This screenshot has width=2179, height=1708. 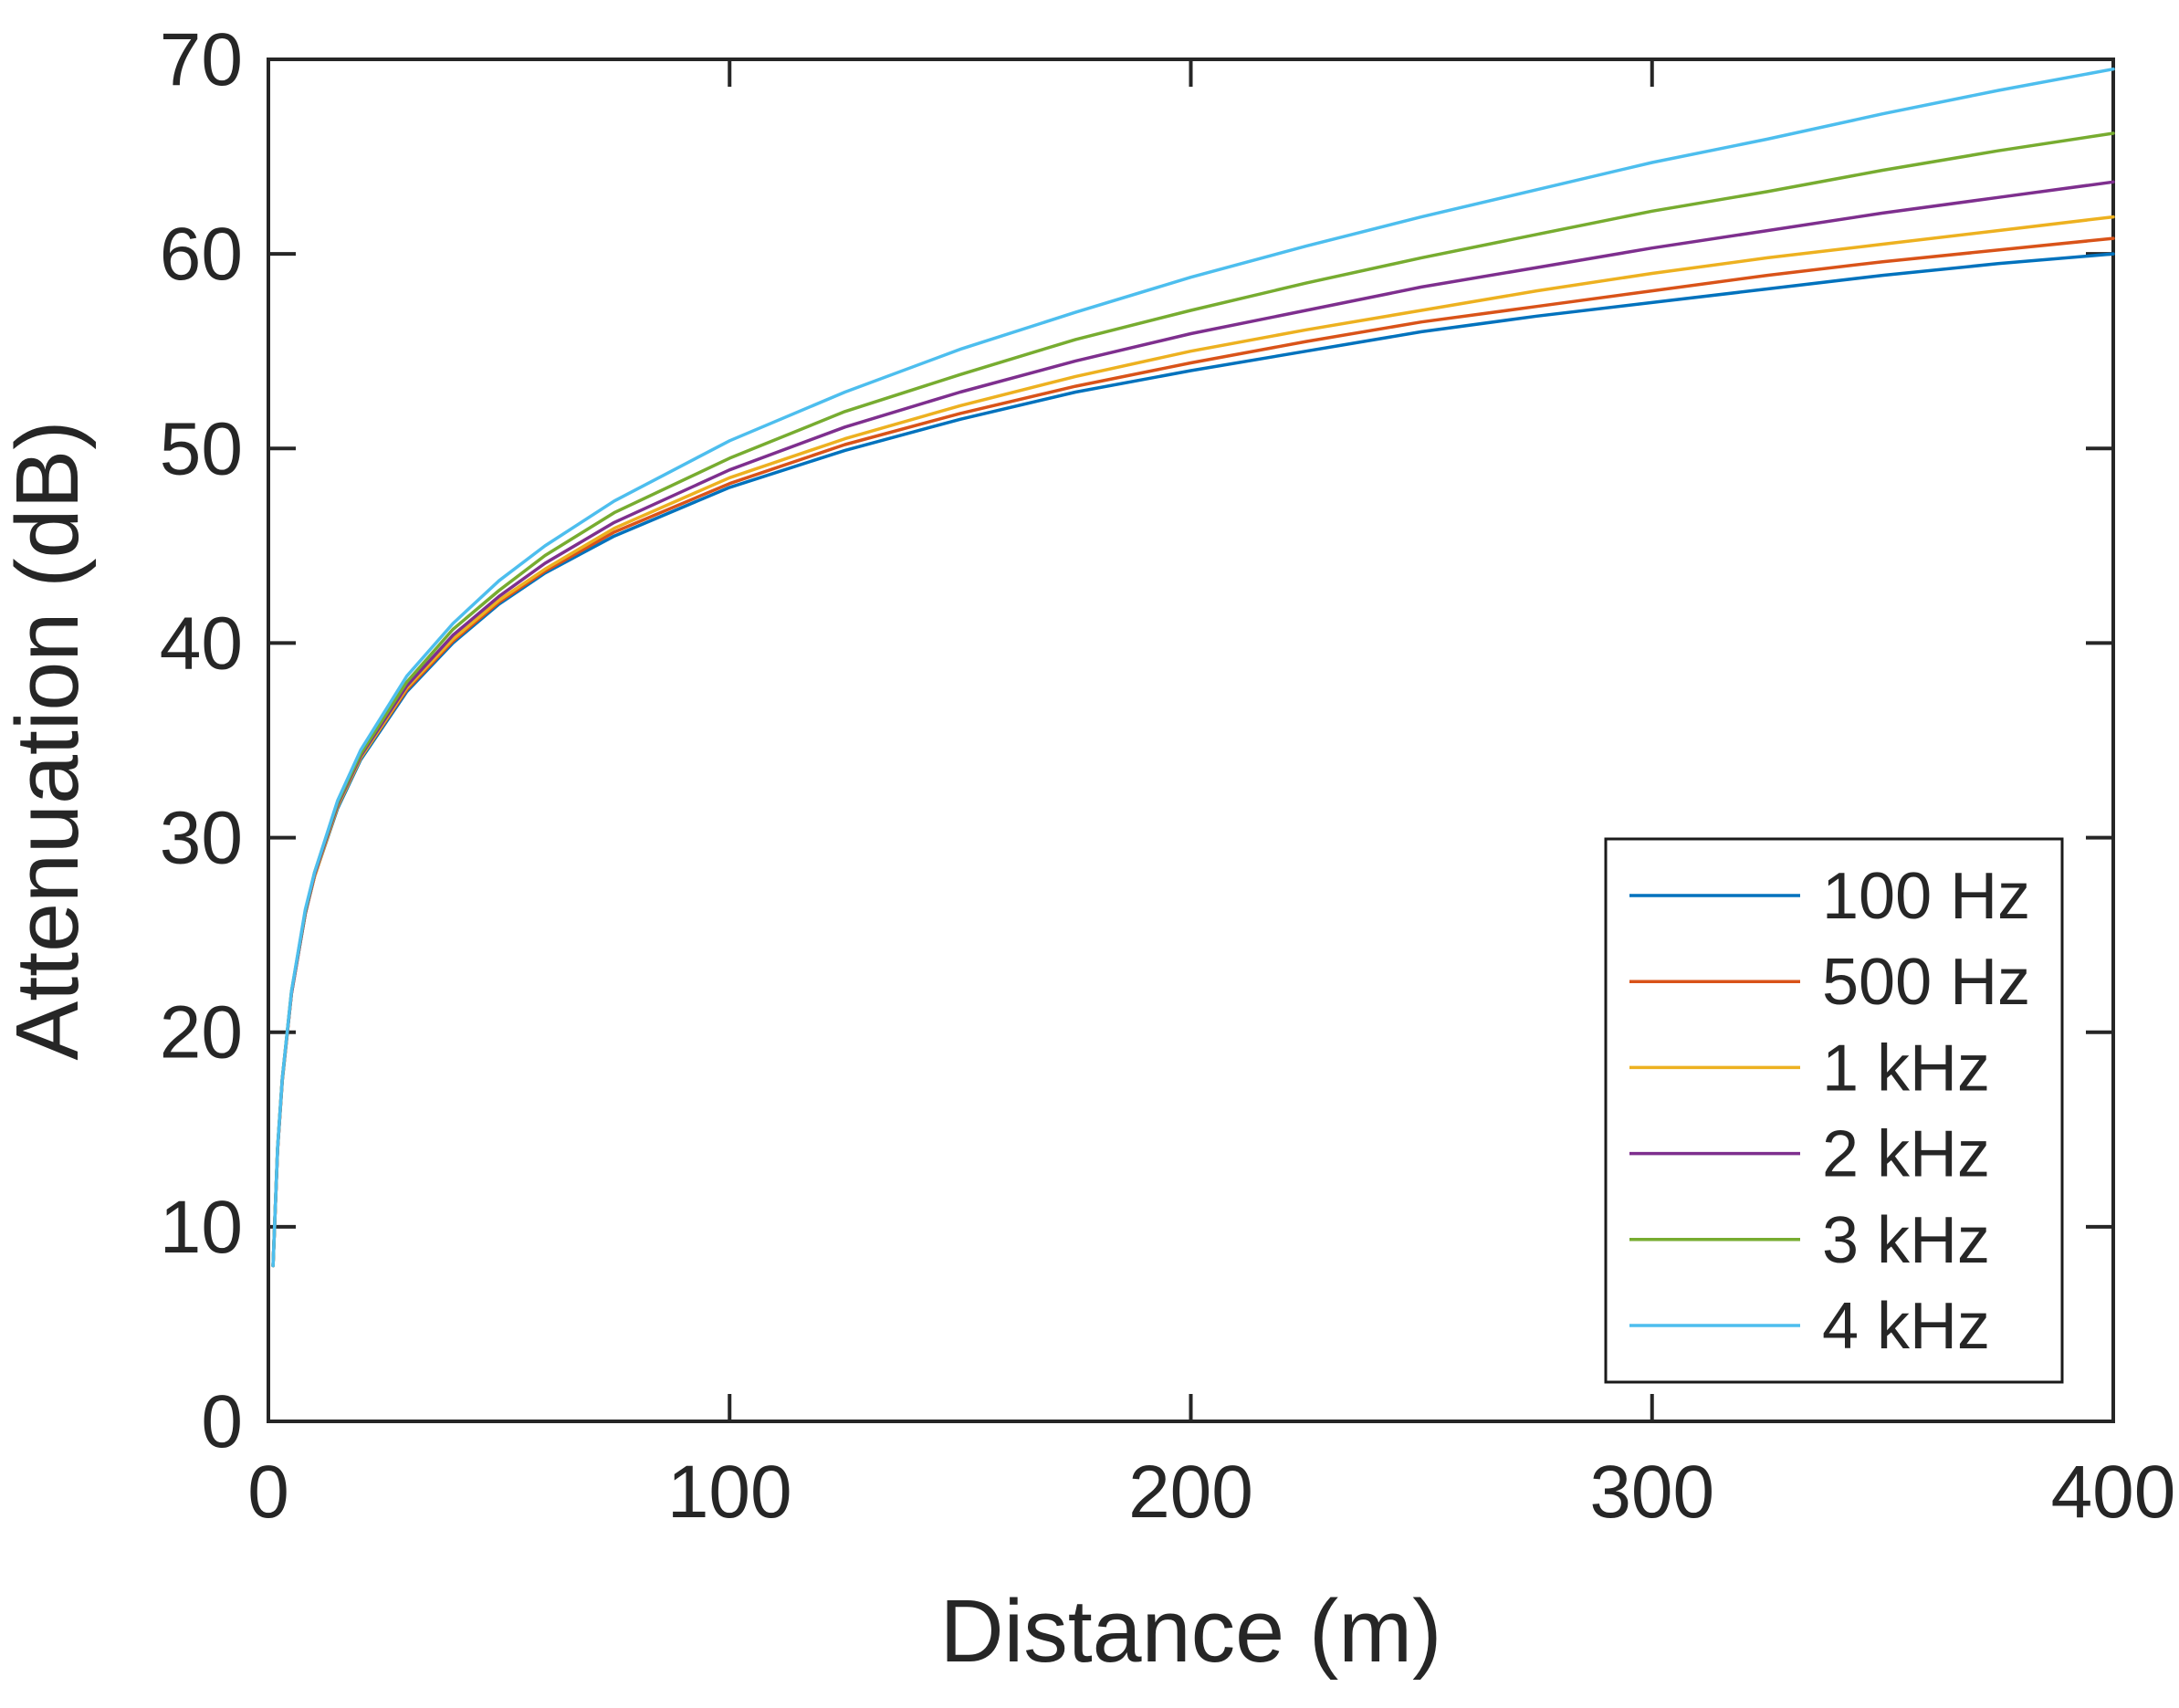 What do you see at coordinates (201, 1228) in the screenshot?
I see `y-tick-label: 10` at bounding box center [201, 1228].